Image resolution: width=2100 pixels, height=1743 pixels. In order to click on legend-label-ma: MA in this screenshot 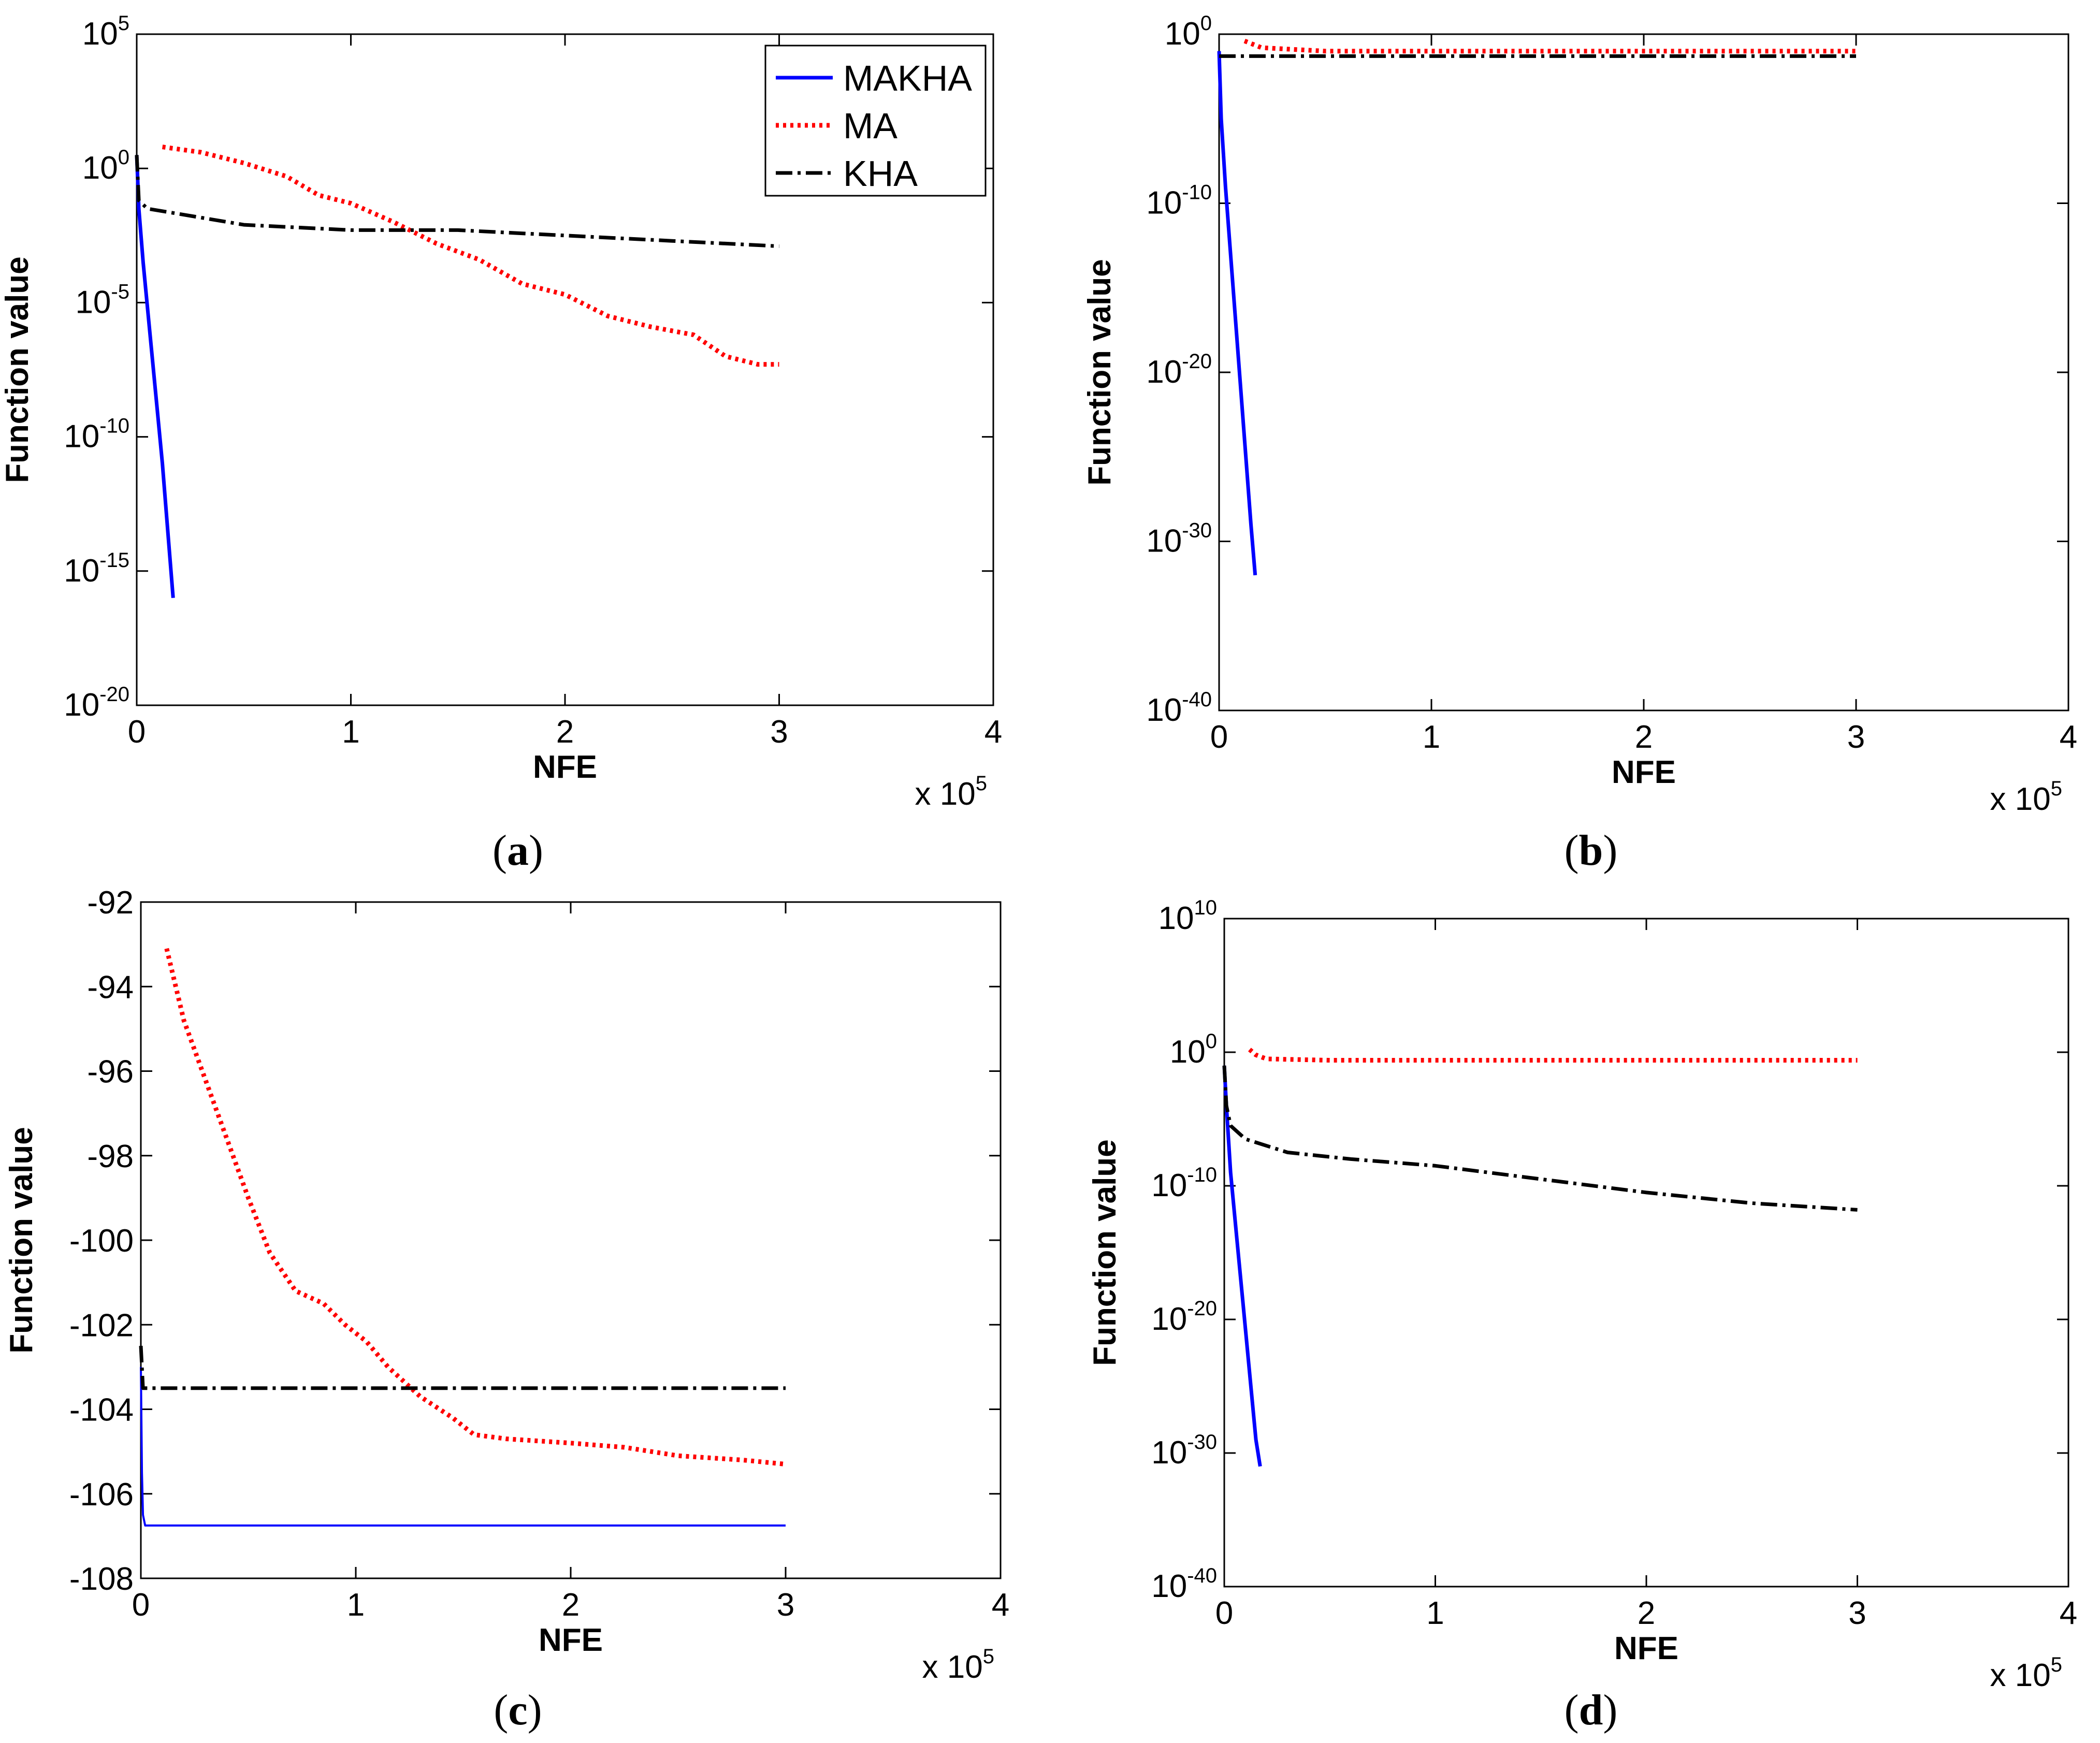, I will do `click(870, 126)`.